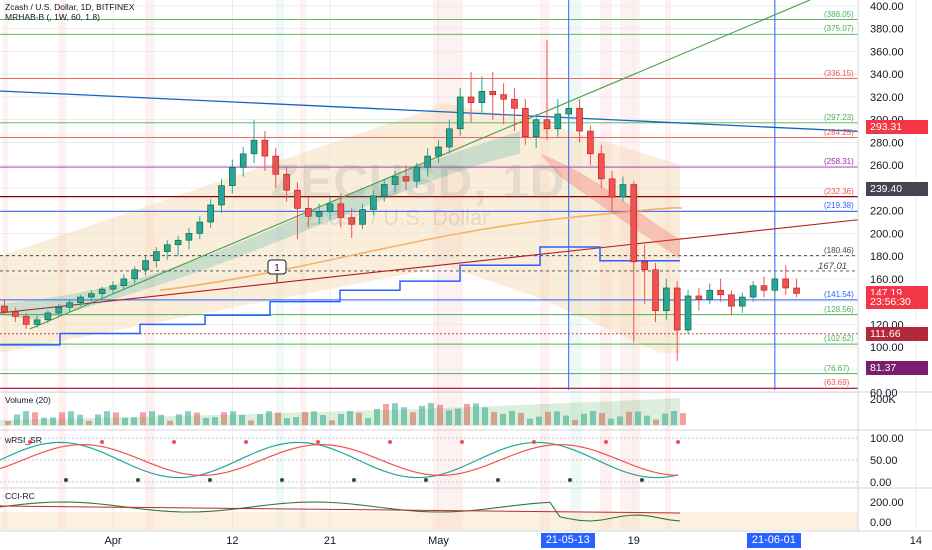  What do you see at coordinates (28, 400) in the screenshot?
I see `volume-label: Volume (20)` at bounding box center [28, 400].